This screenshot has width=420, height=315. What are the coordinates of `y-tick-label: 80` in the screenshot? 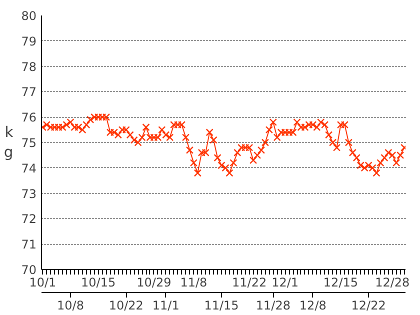 It's located at (29, 16).